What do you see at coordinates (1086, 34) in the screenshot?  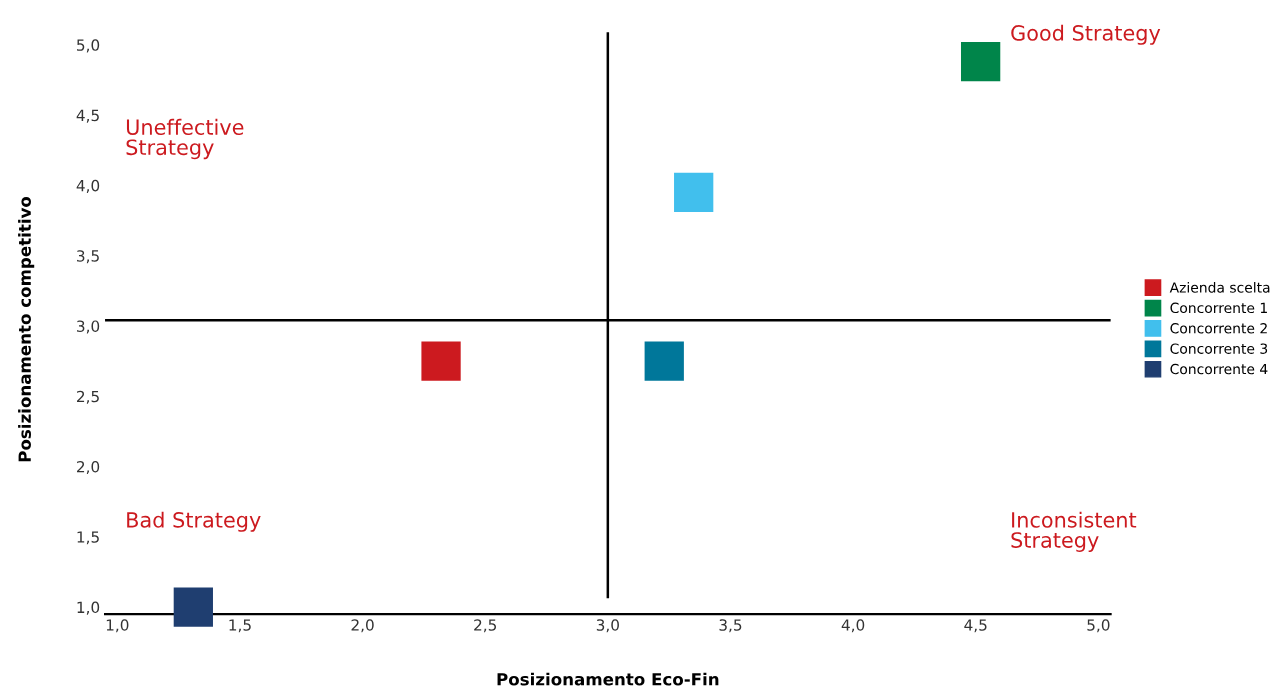 I see `text: Good Strategy` at bounding box center [1086, 34].